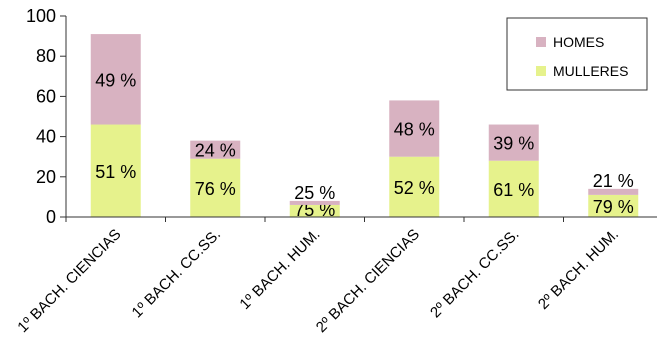  I want to click on y-tick-label: 60, so click(46, 96).